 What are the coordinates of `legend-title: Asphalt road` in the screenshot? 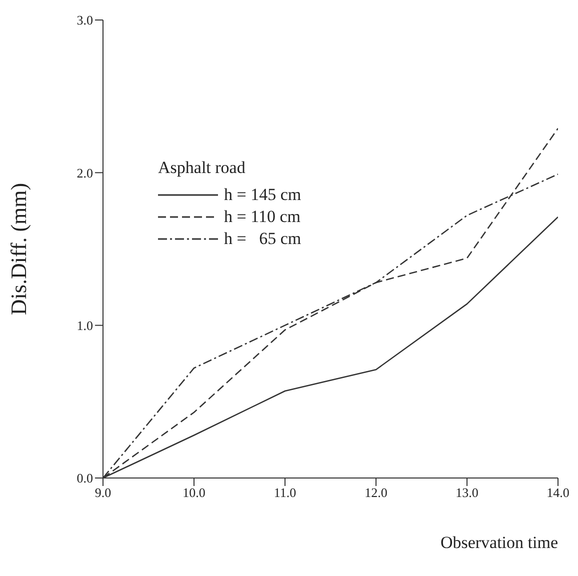 It's located at (202, 168).